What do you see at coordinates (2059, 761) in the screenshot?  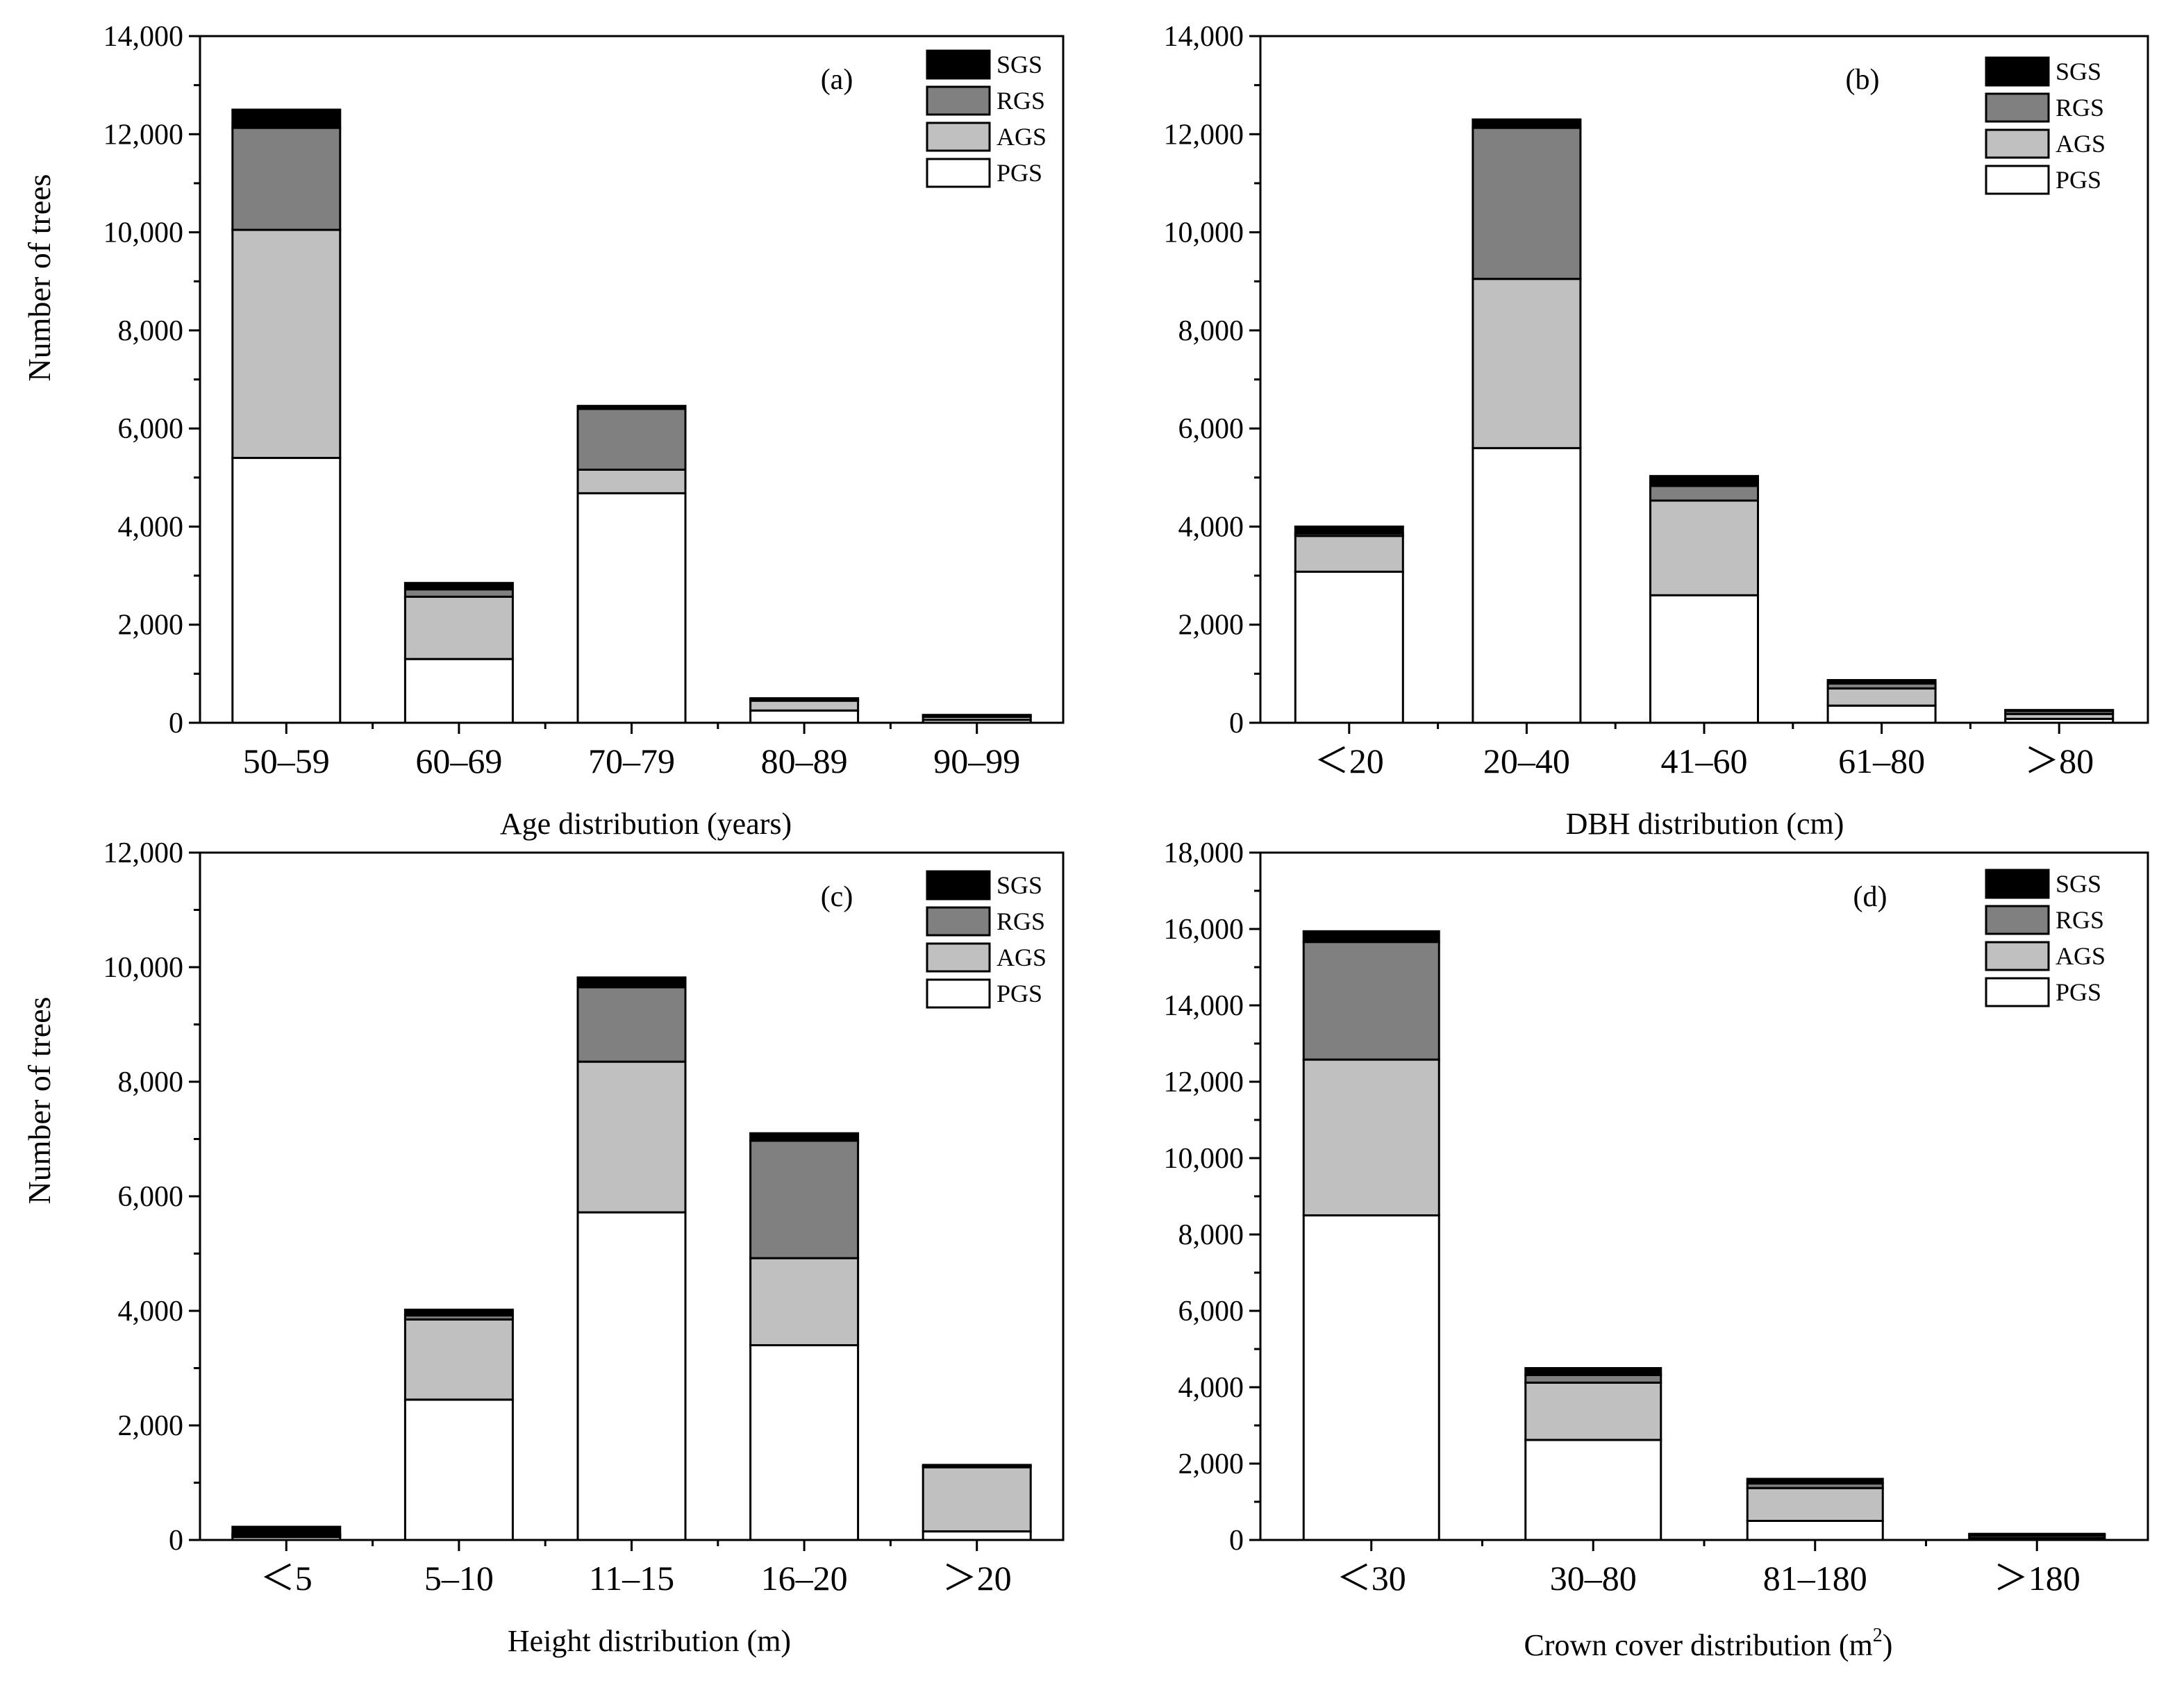 I see `x-category-label-b: ＞80` at bounding box center [2059, 761].